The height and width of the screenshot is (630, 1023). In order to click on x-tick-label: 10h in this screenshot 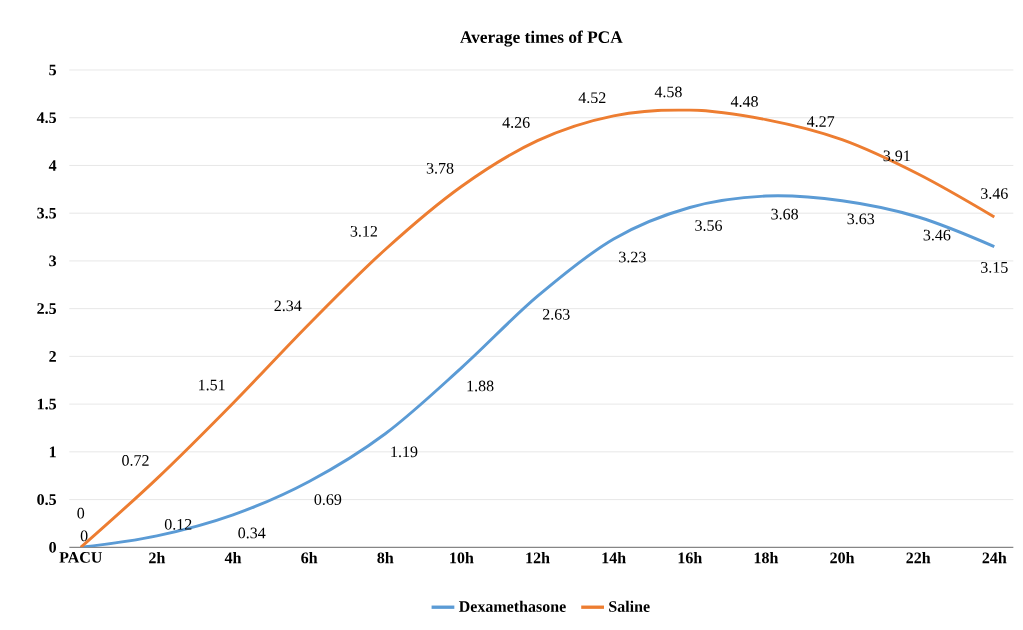, I will do `click(462, 558)`.